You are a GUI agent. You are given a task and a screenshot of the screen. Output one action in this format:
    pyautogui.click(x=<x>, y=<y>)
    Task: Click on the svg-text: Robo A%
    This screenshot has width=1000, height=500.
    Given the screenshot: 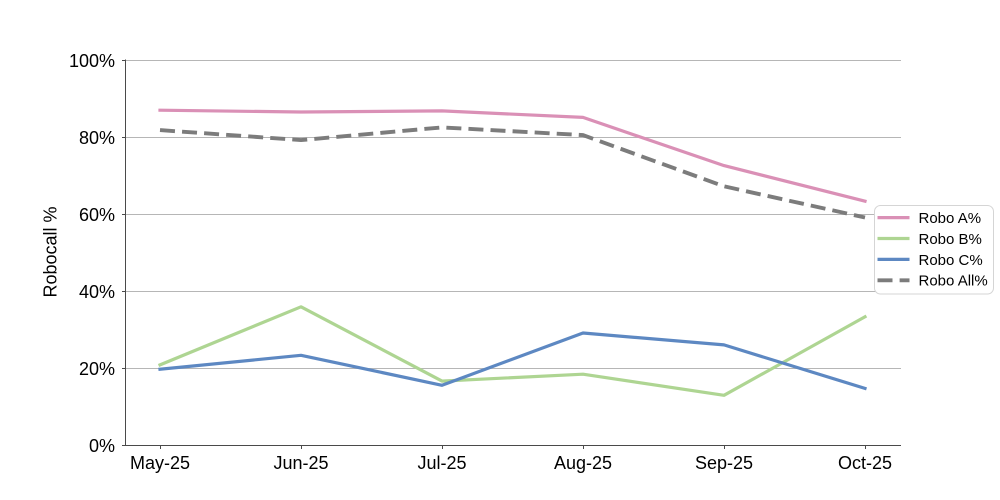 What is the action you would take?
    pyautogui.click(x=950, y=218)
    